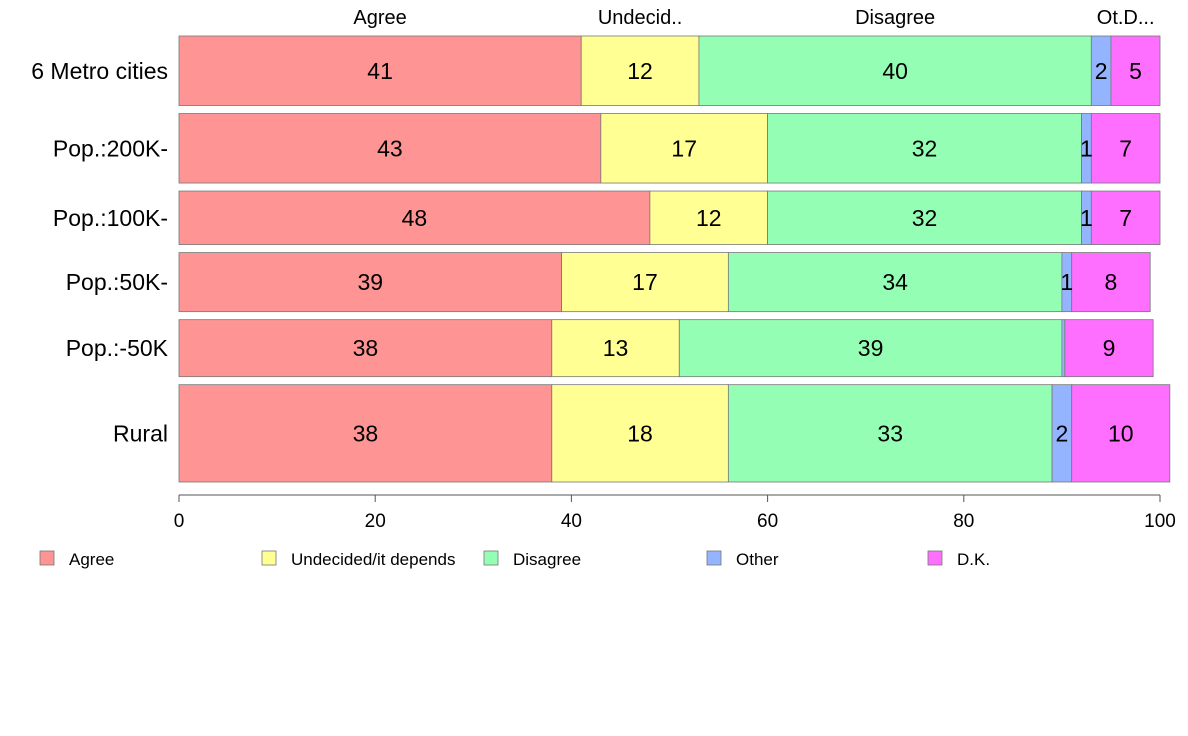  Describe the element at coordinates (640, 18) in the screenshot. I see `top-category-label: Undecid..` at that location.